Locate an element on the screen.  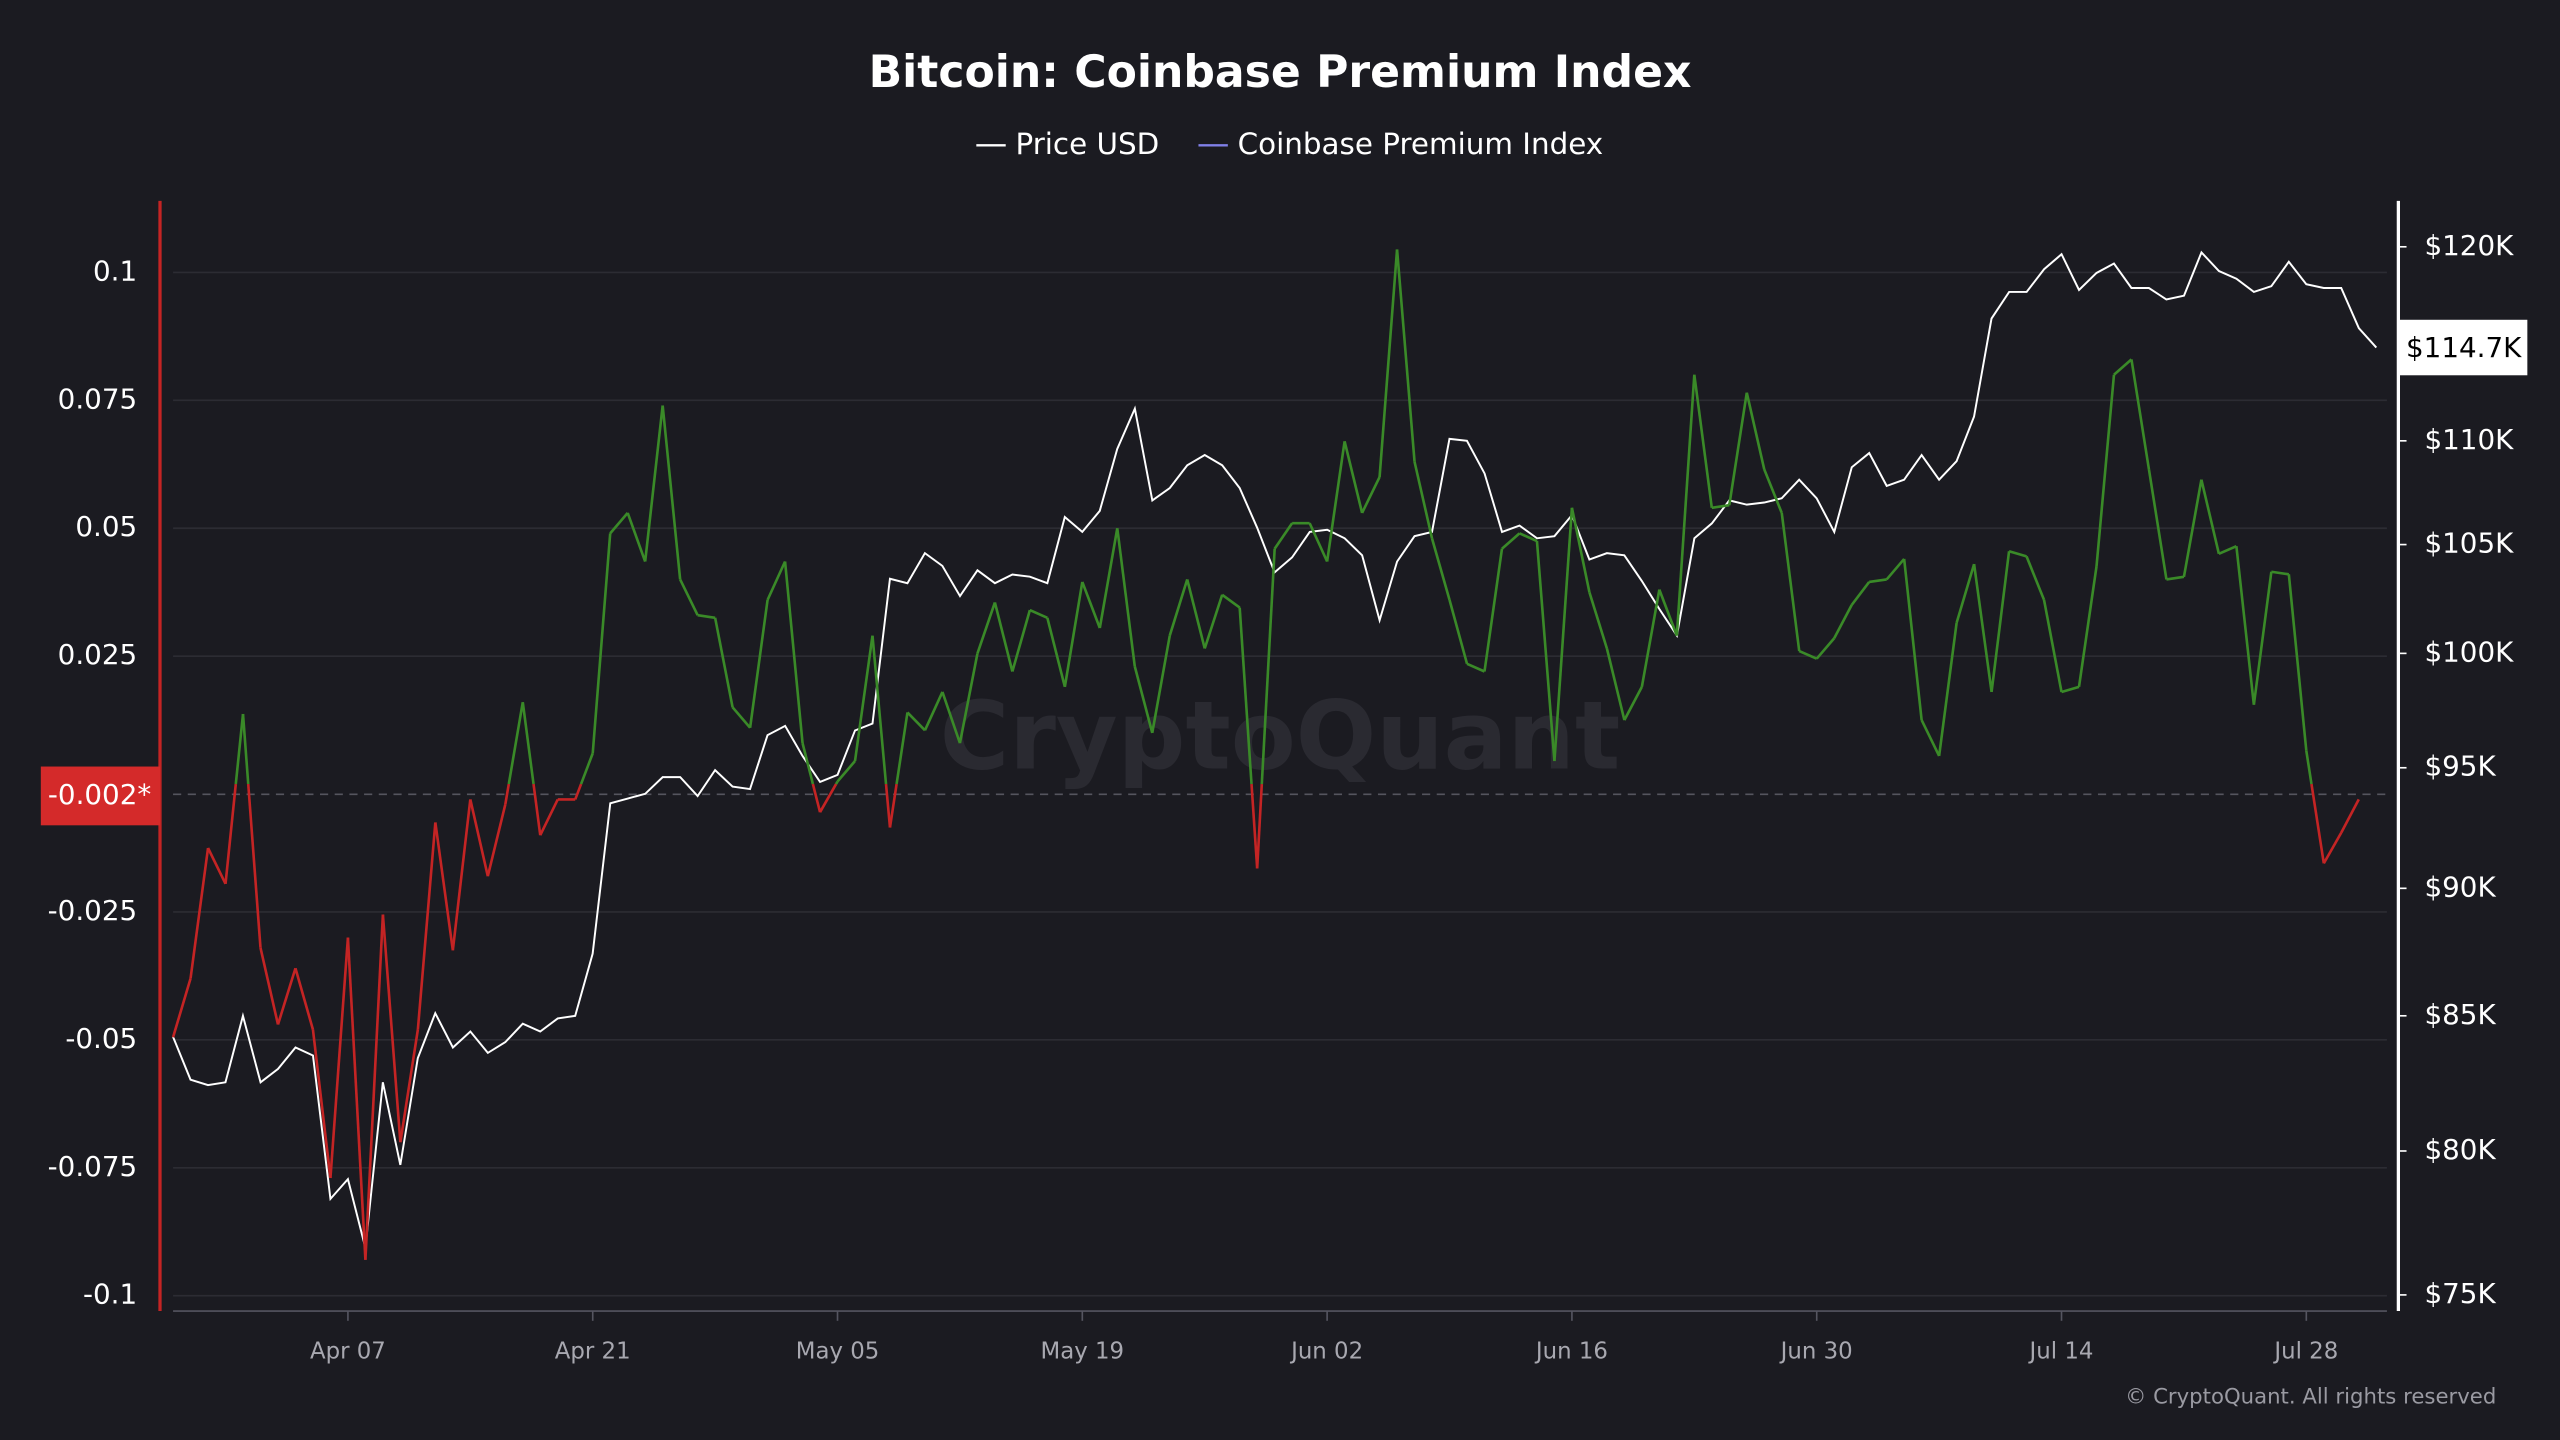
watermark: CryptoQuant is located at coordinates (1280, 737).